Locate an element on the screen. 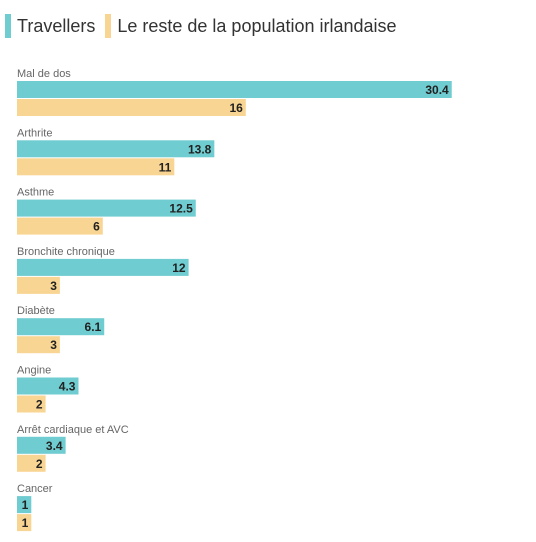 This screenshot has width=536, height=542. bar-group-asthme: Asthme 12.5 6 is located at coordinates (106, 211).